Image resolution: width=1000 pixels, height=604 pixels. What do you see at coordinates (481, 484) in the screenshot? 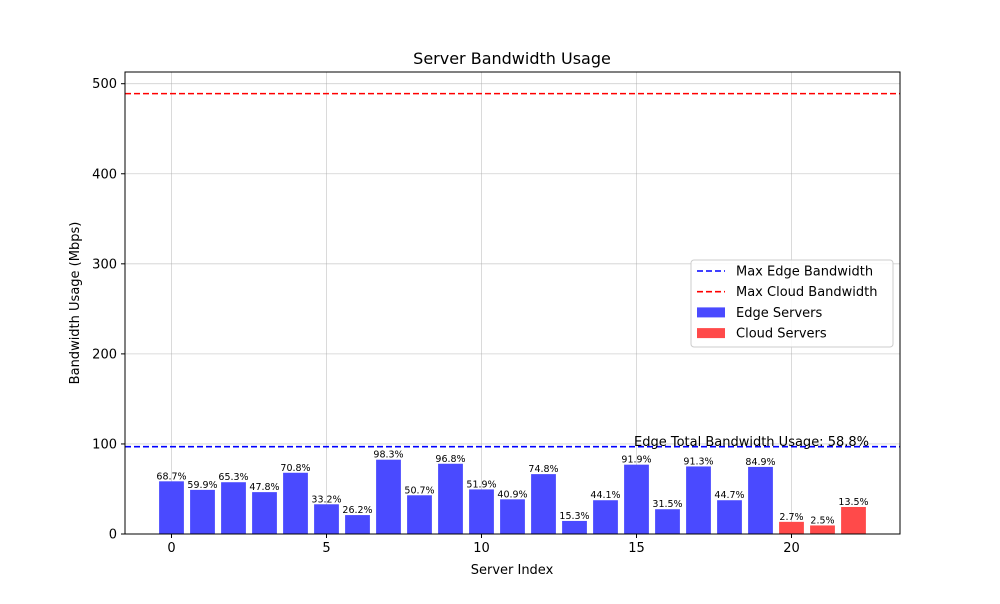
I see `bar-value-label: 51.9%` at bounding box center [481, 484].